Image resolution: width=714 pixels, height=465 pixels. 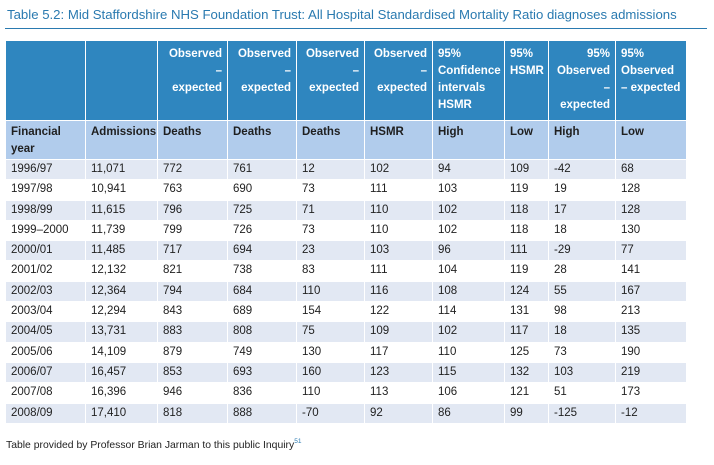 What do you see at coordinates (468, 413) in the screenshot?
I see `data-cell: 86` at bounding box center [468, 413].